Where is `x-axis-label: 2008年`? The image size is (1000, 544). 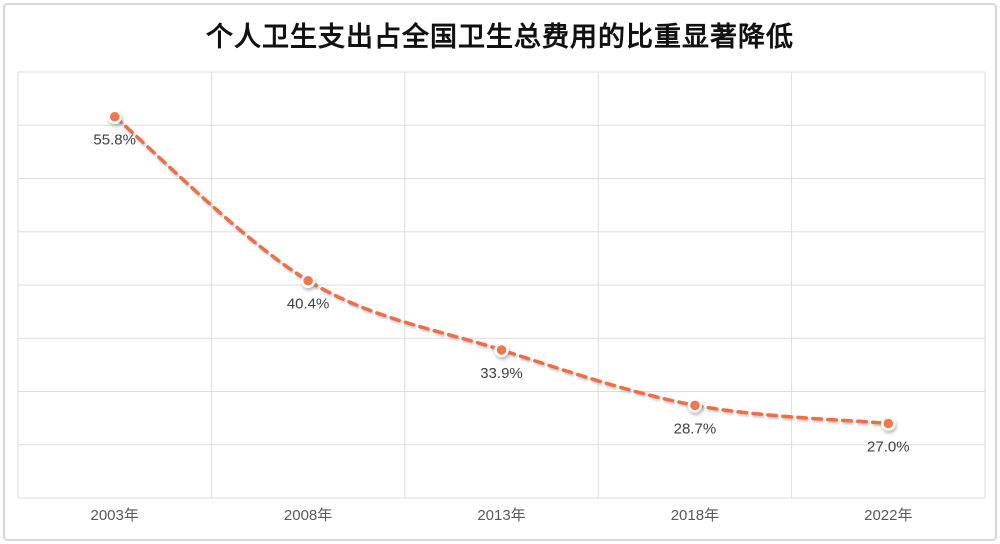 x-axis-label: 2008年 is located at coordinates (308, 515).